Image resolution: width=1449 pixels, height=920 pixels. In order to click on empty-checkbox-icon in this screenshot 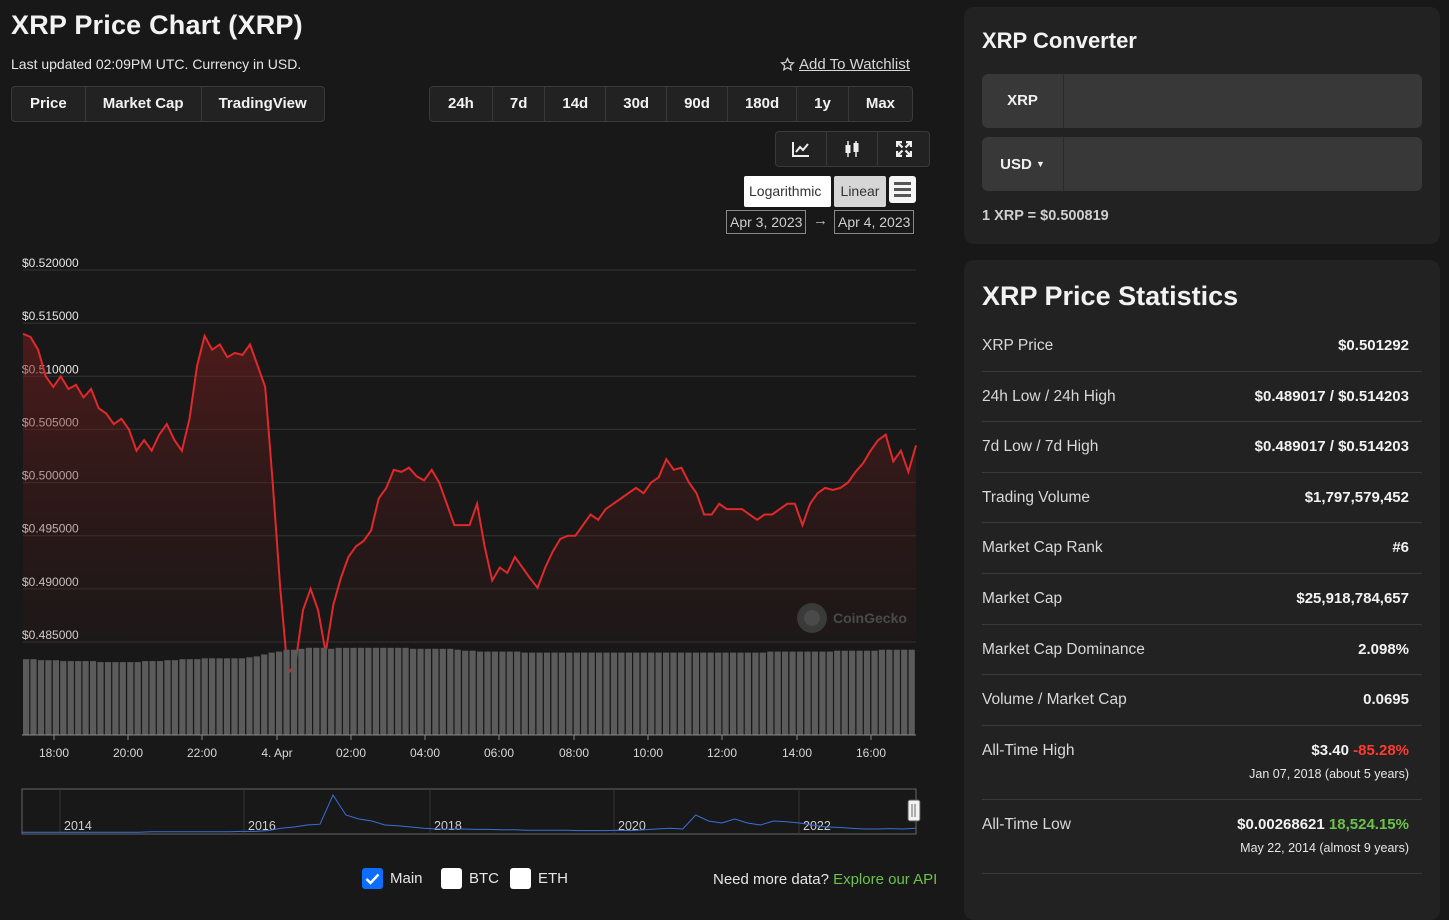, I will do `click(451, 878)`.